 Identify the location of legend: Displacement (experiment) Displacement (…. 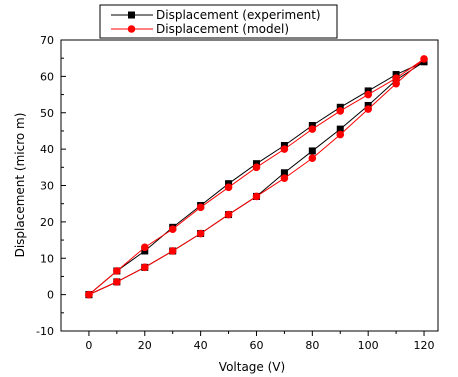
(218, 21).